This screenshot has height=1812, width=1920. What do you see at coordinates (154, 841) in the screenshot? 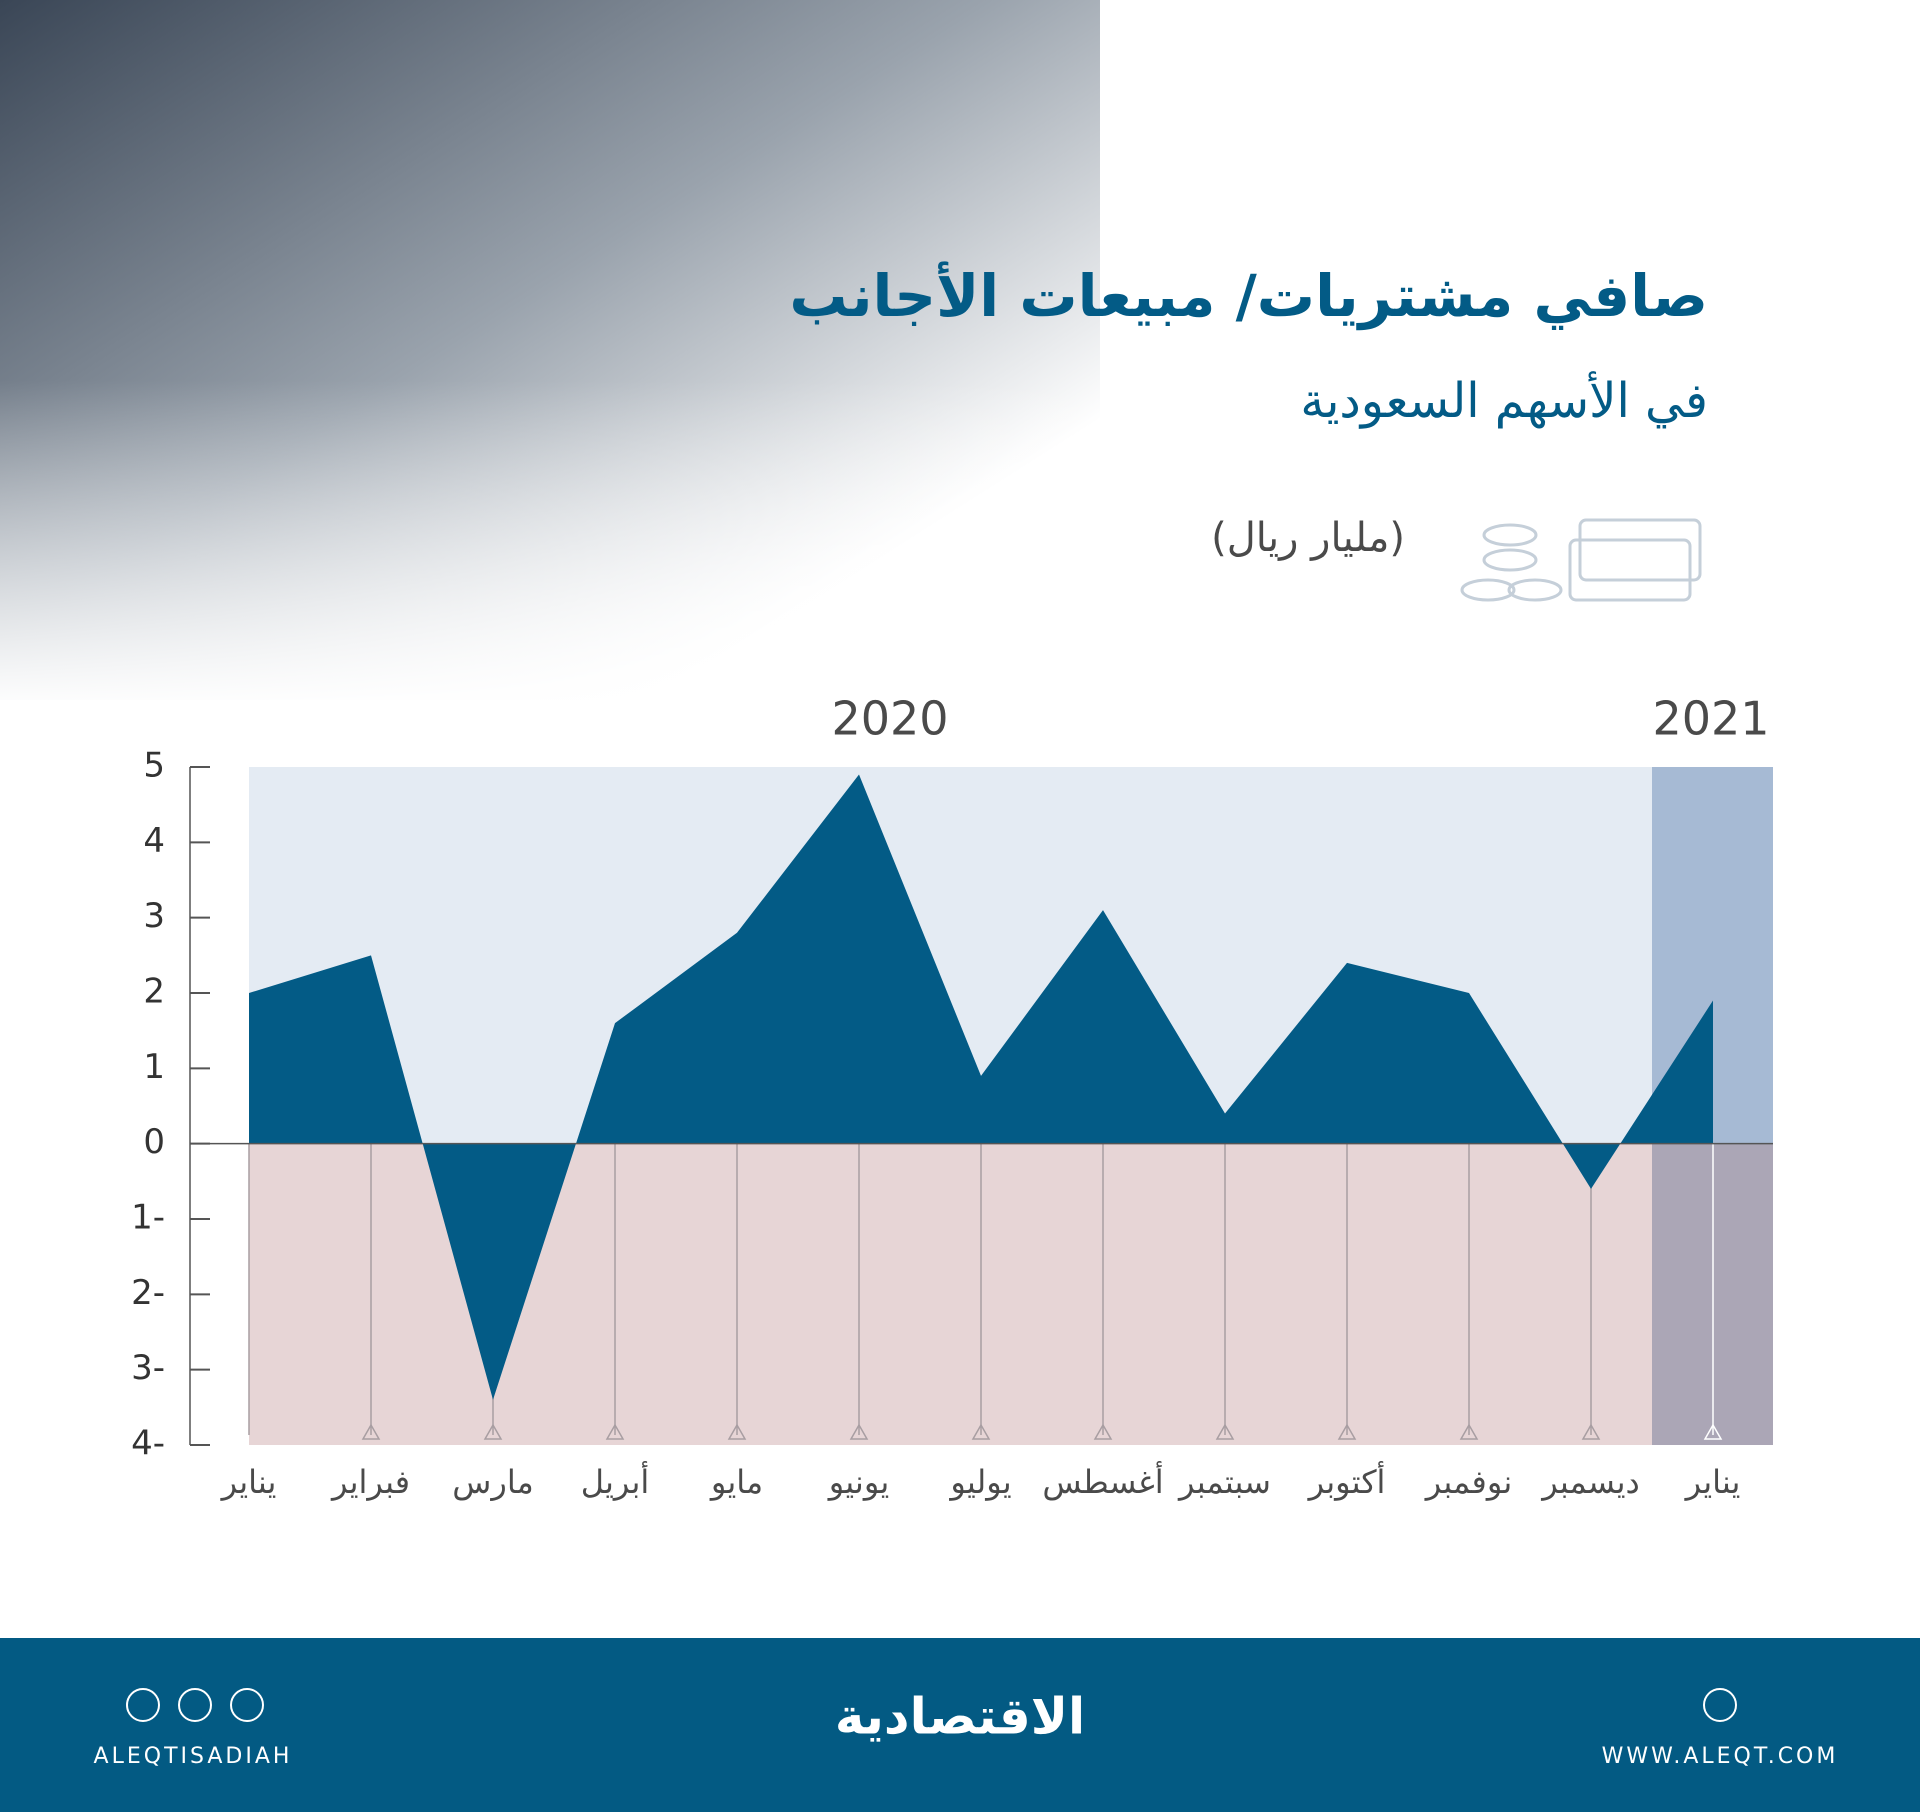
I see `y-tick-label: 4` at bounding box center [154, 841].